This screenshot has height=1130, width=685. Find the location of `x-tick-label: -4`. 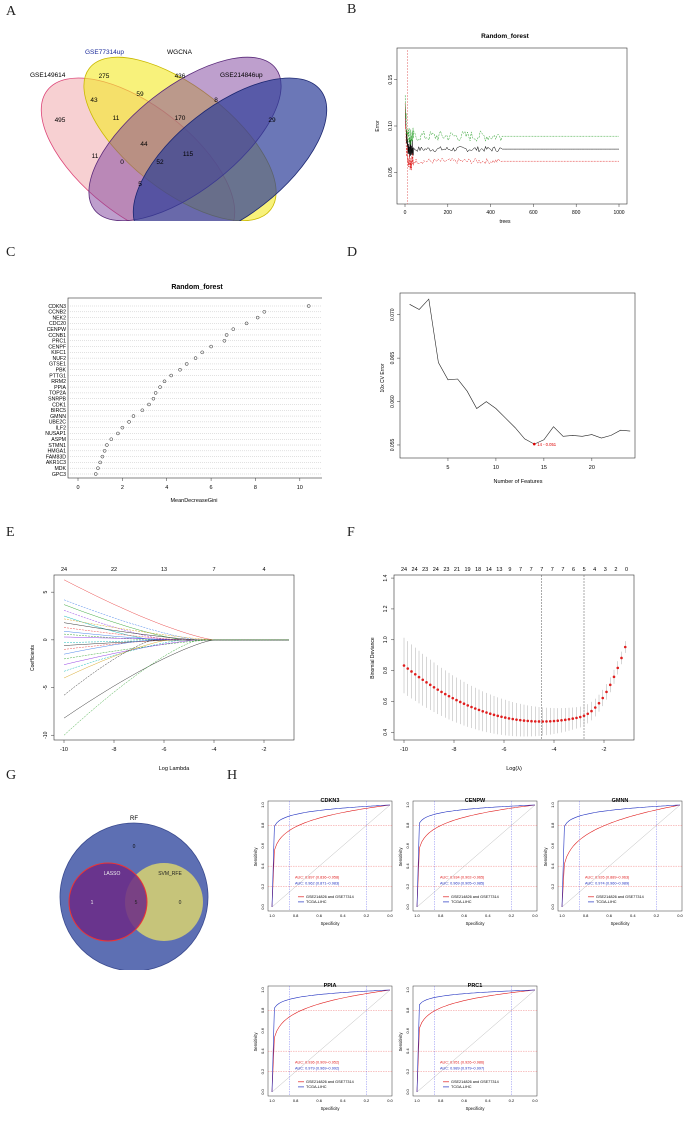

x-tick-label: -4 is located at coordinates (214, 750).